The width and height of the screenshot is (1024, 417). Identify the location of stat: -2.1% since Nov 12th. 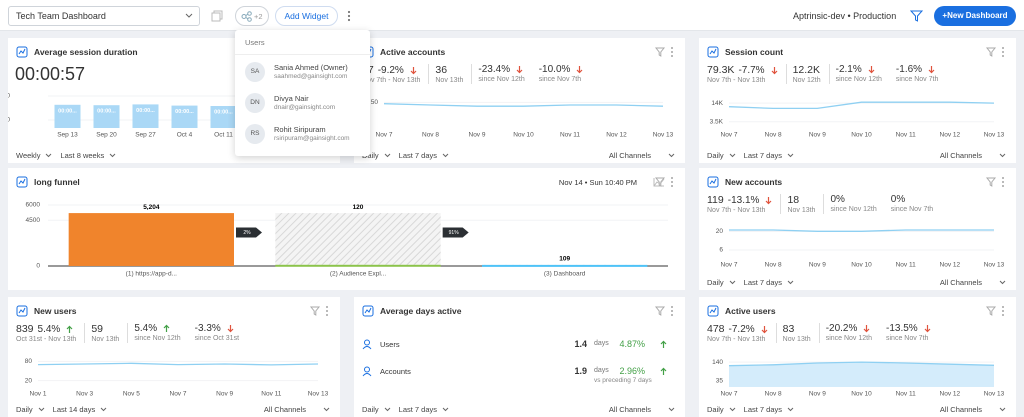
(859, 74).